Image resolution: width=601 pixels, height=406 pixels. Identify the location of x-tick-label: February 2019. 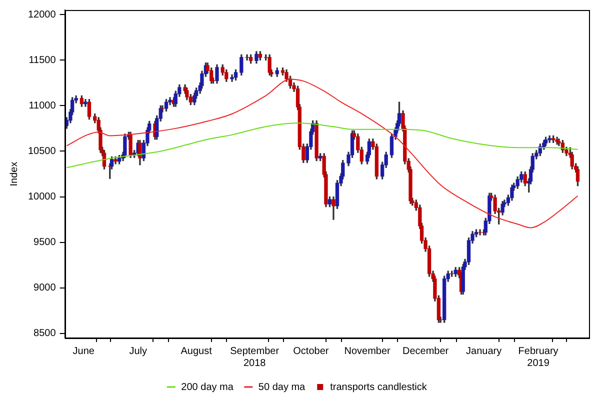
(538, 357).